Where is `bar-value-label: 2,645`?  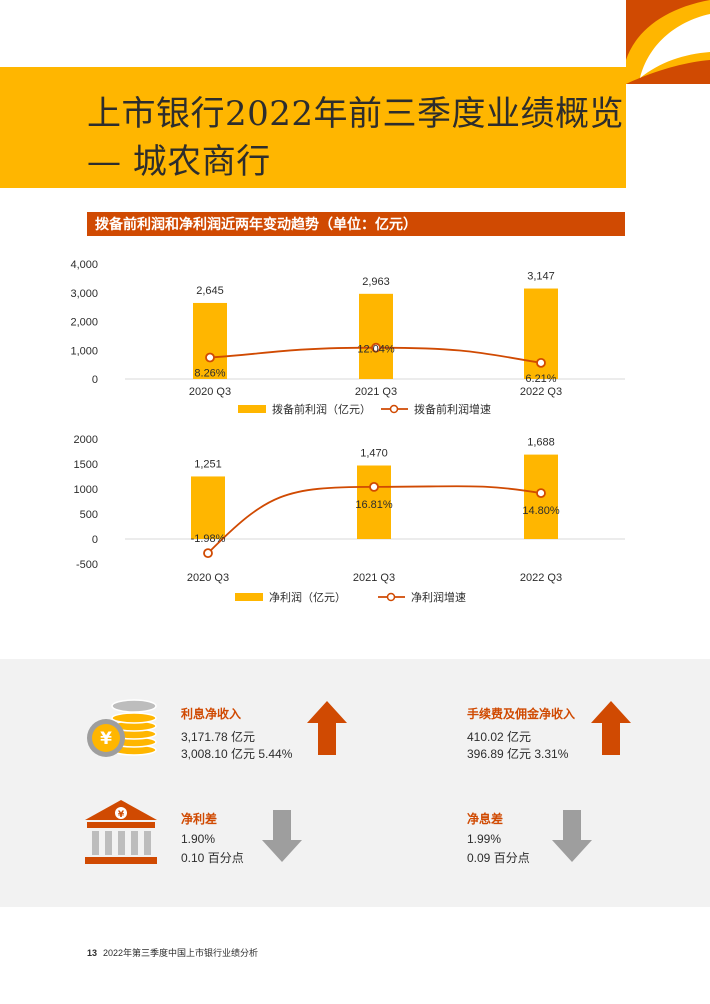 bar-value-label: 2,645 is located at coordinates (210, 291).